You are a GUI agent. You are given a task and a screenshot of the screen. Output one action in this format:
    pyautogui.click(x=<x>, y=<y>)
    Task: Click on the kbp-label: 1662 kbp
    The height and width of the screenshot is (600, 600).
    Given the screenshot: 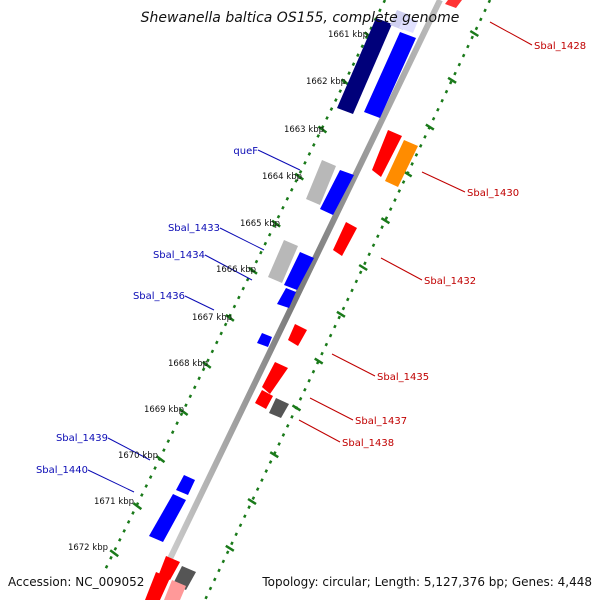 What is the action you would take?
    pyautogui.click(x=326, y=82)
    